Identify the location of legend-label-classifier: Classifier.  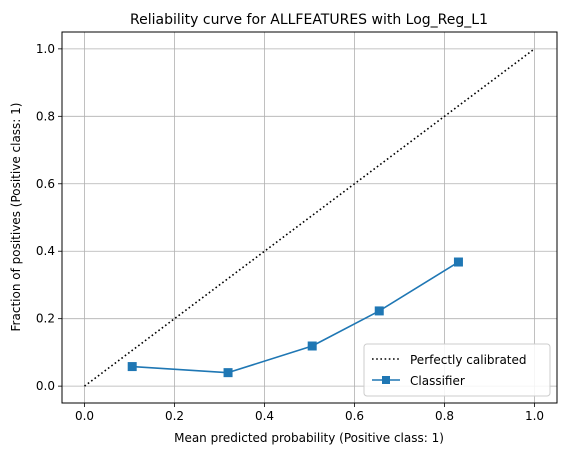
(437, 381).